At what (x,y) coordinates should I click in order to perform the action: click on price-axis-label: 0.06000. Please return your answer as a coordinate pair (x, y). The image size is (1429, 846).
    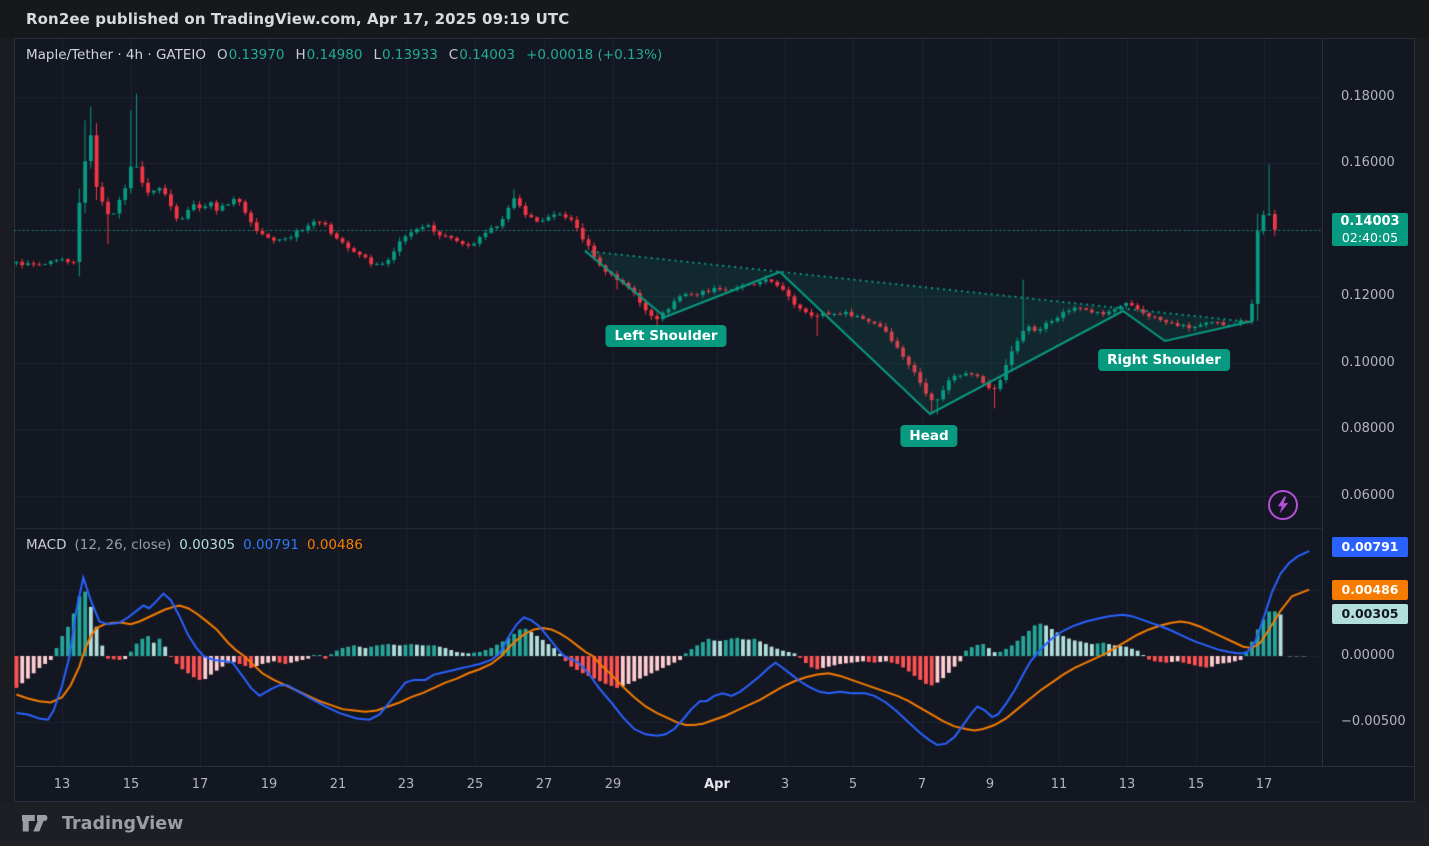
    Looking at the image, I should click on (1368, 495).